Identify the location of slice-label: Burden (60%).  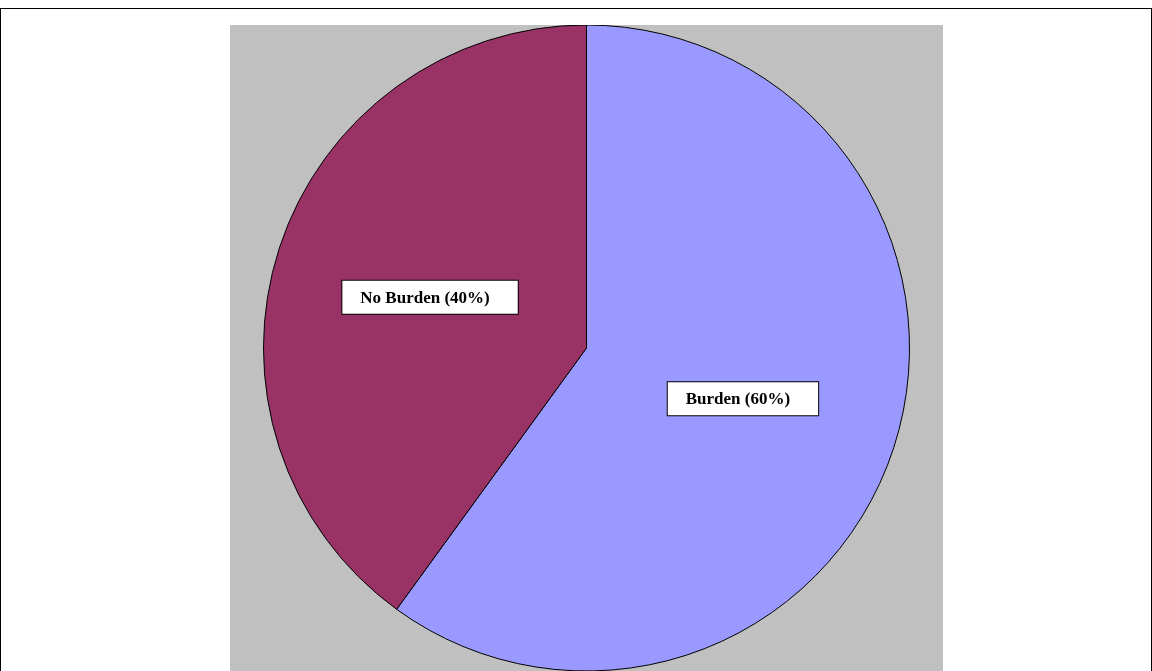
(738, 399).